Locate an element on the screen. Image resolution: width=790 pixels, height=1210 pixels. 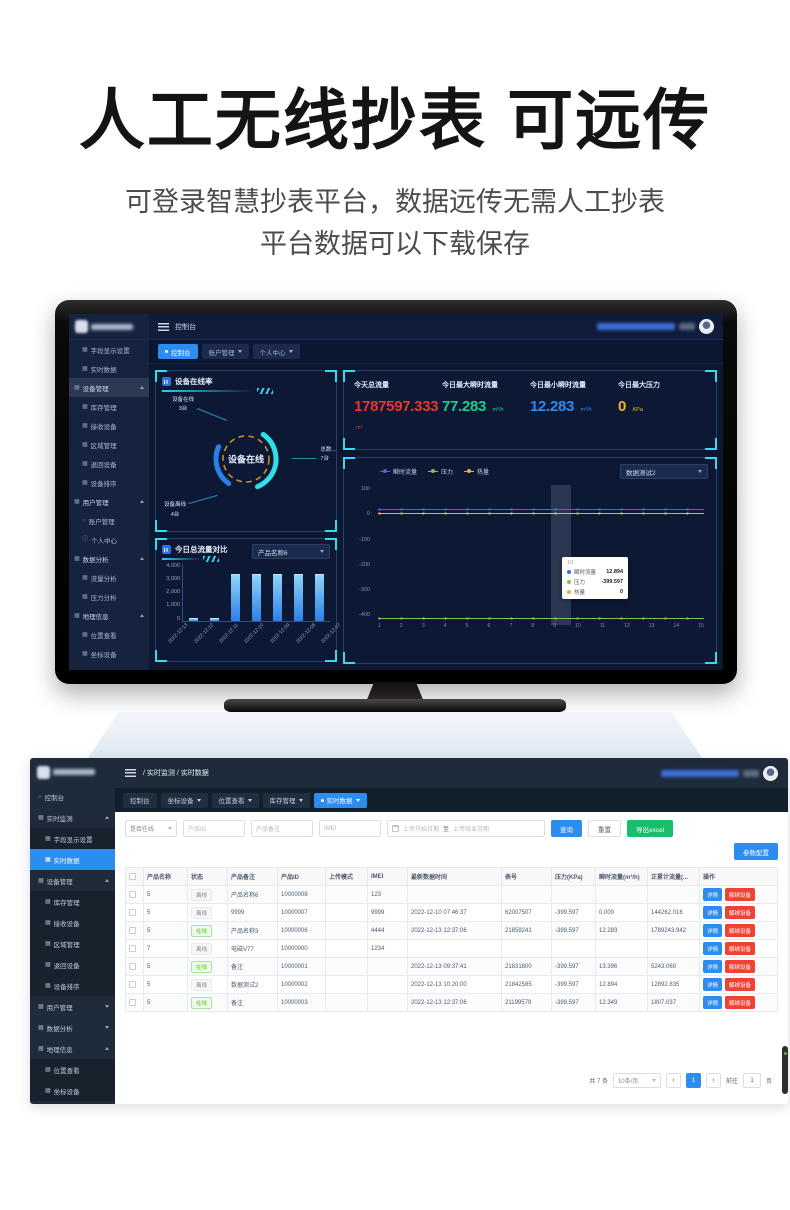
sidebar-item: ▦ 流量分析 is located at coordinates (109, 577).